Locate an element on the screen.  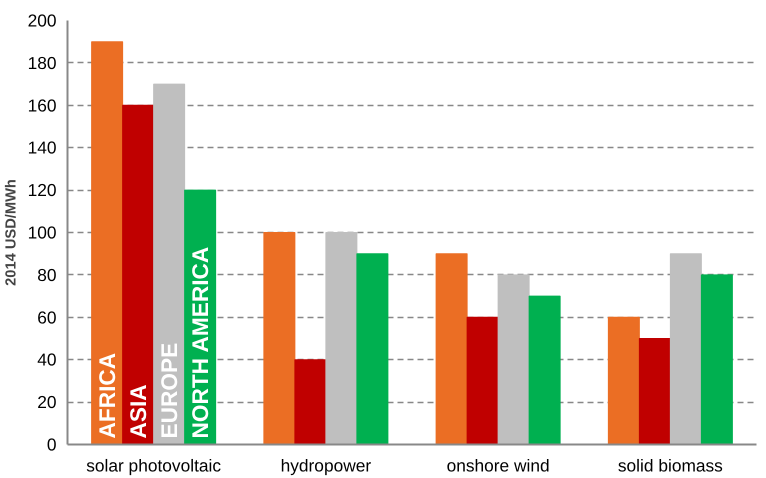
y-tick-label: 200 is located at coordinates (42, 20).